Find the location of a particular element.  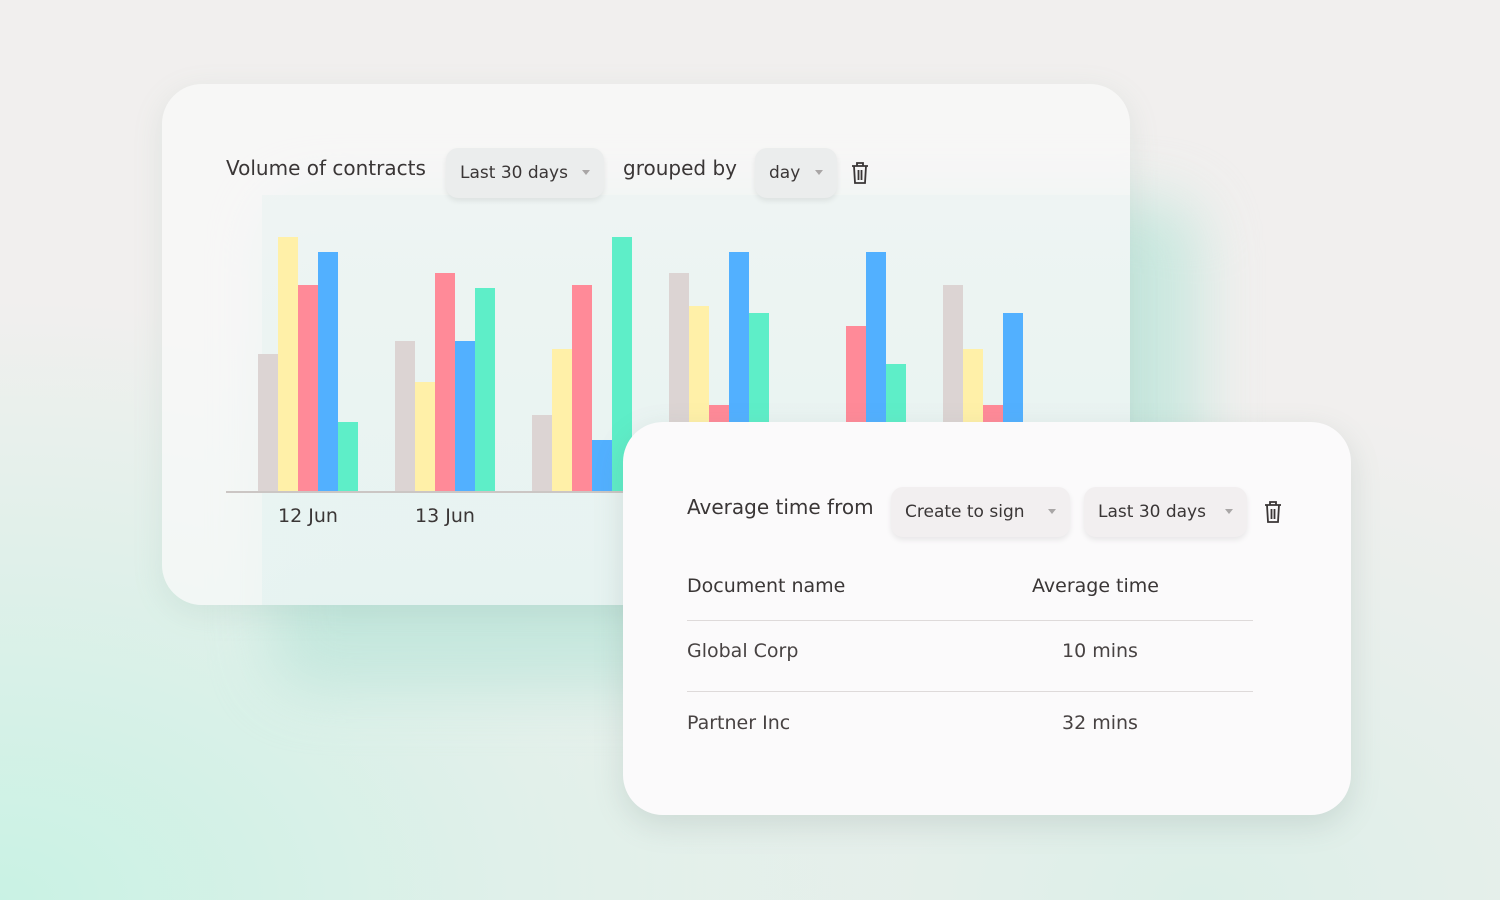

stage-value: Create to sign is located at coordinates (965, 512).